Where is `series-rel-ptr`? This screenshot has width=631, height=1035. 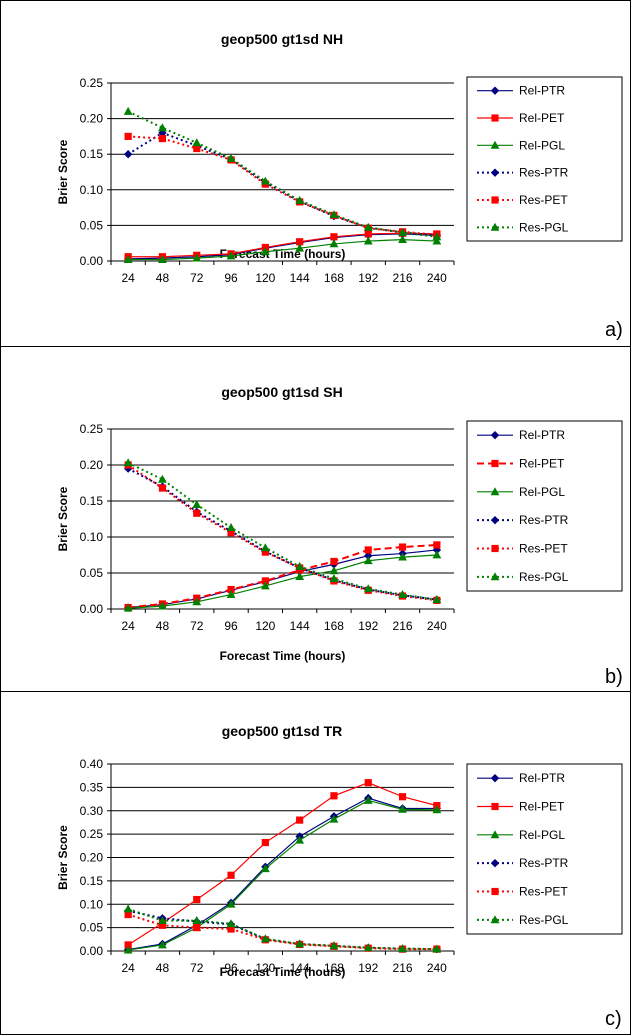
series-rel-ptr is located at coordinates (282, 873).